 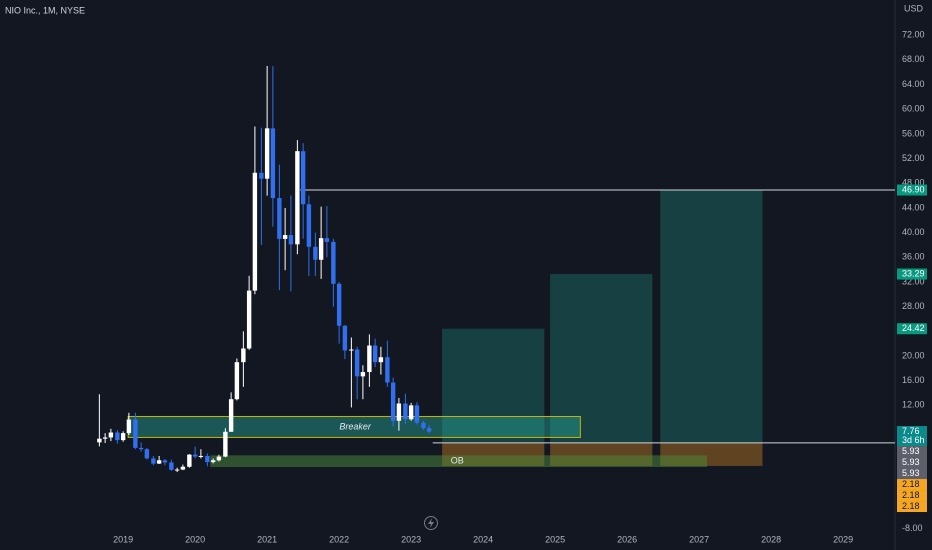 What do you see at coordinates (431, 523) in the screenshot?
I see `replay-icon` at bounding box center [431, 523].